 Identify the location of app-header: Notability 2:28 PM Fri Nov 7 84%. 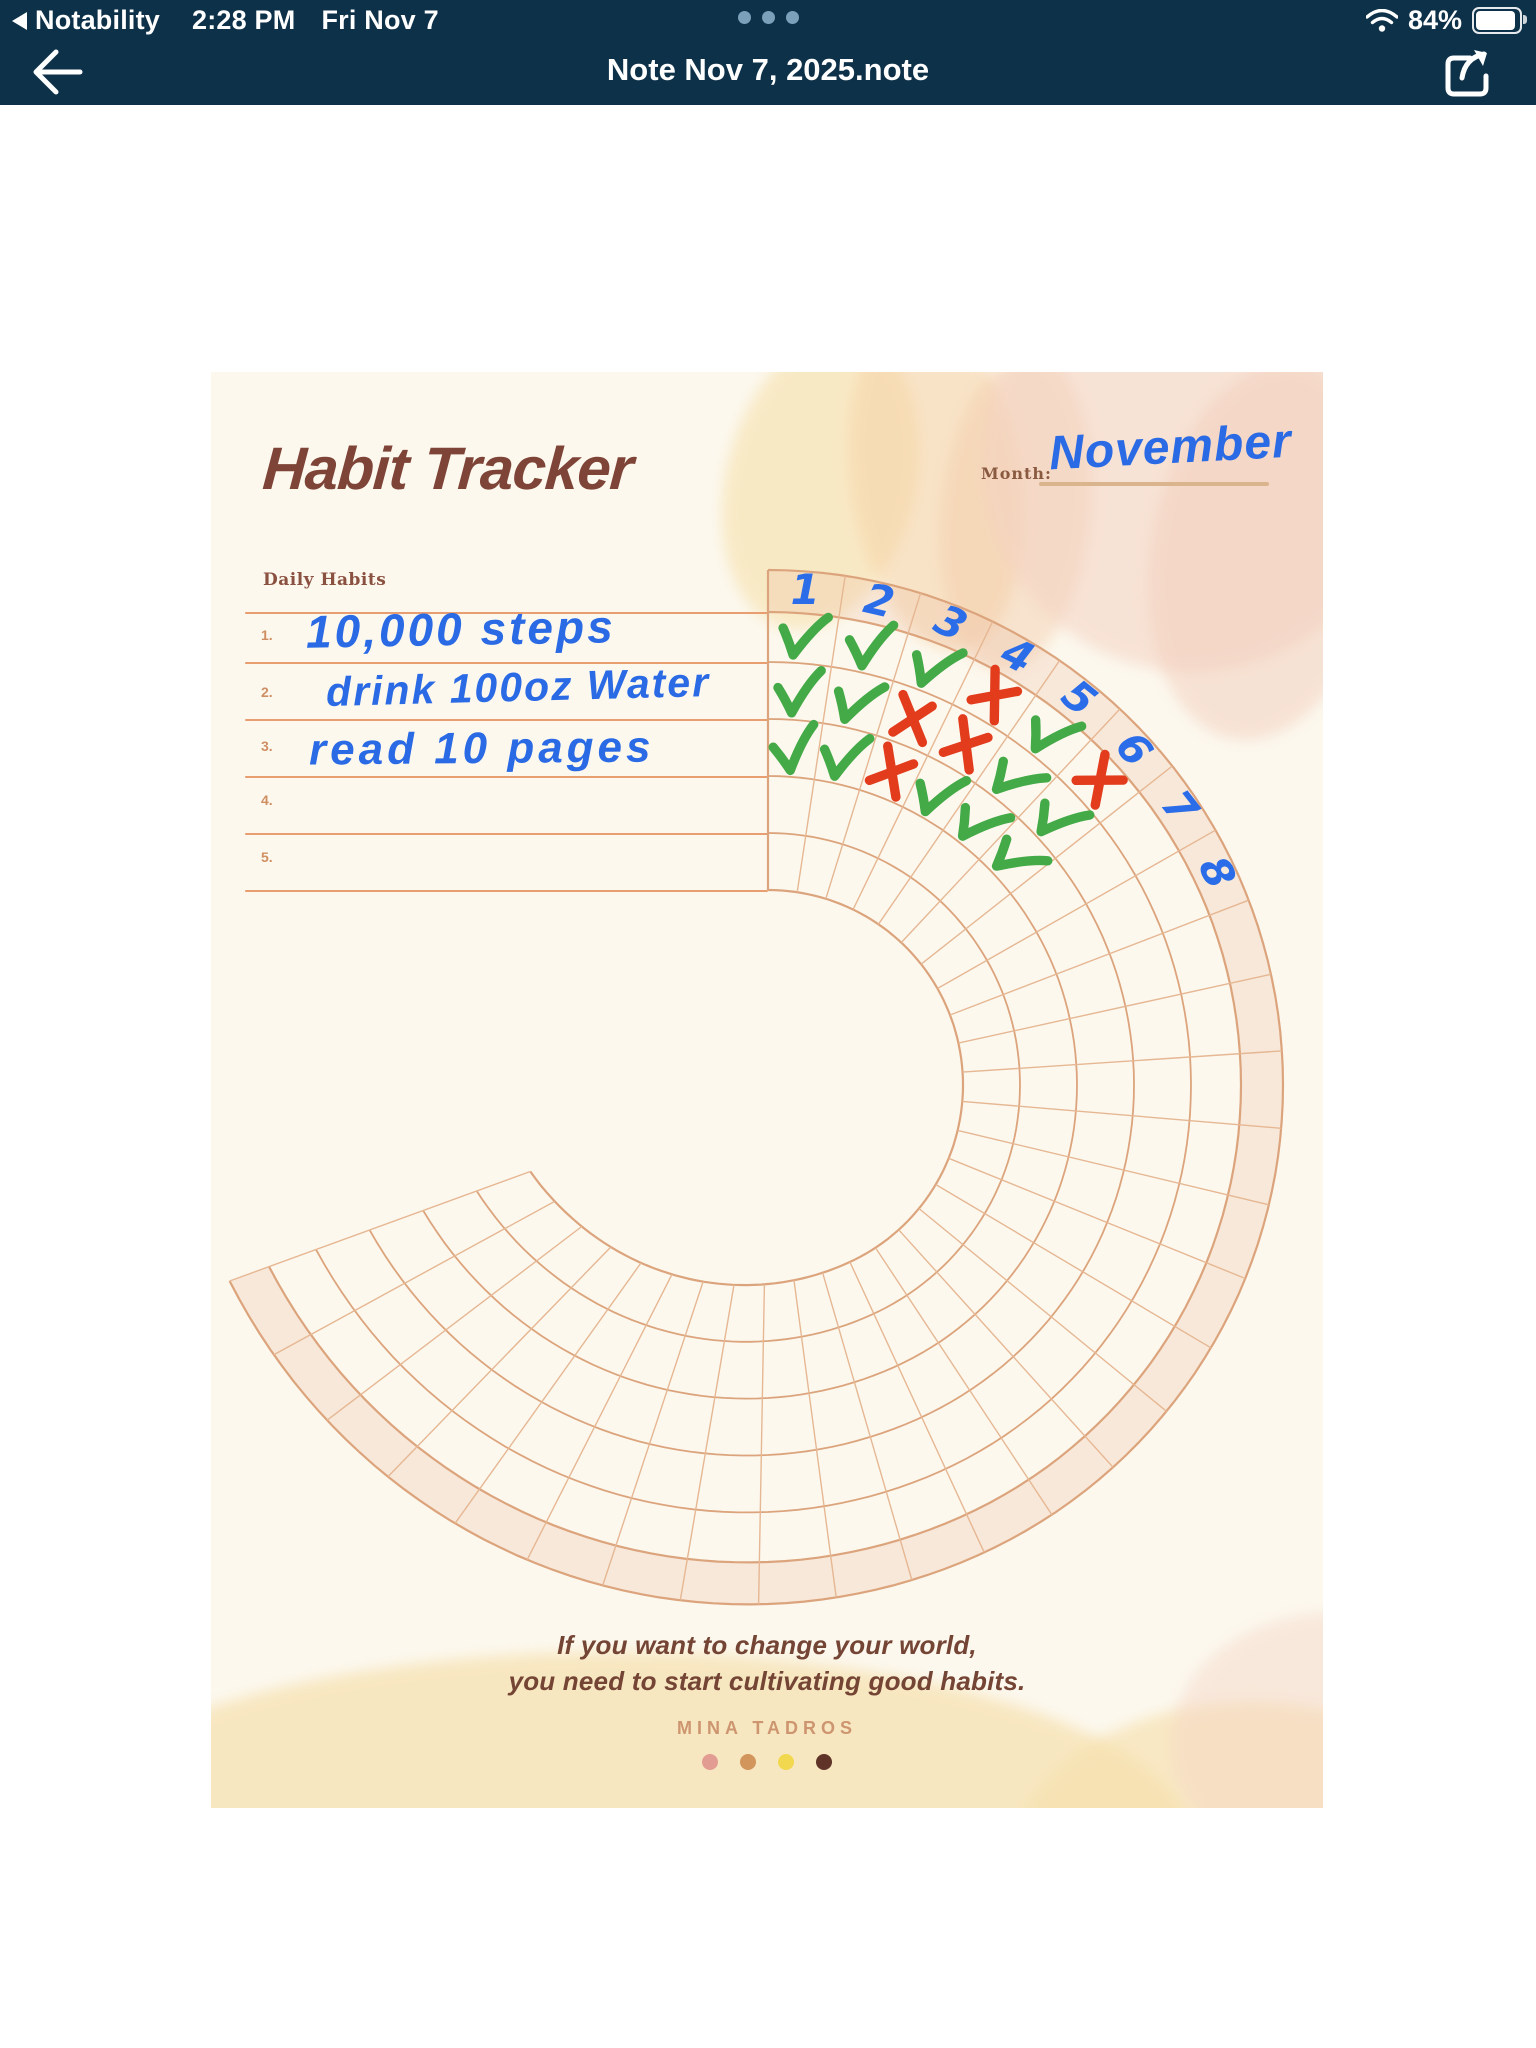
(768, 52).